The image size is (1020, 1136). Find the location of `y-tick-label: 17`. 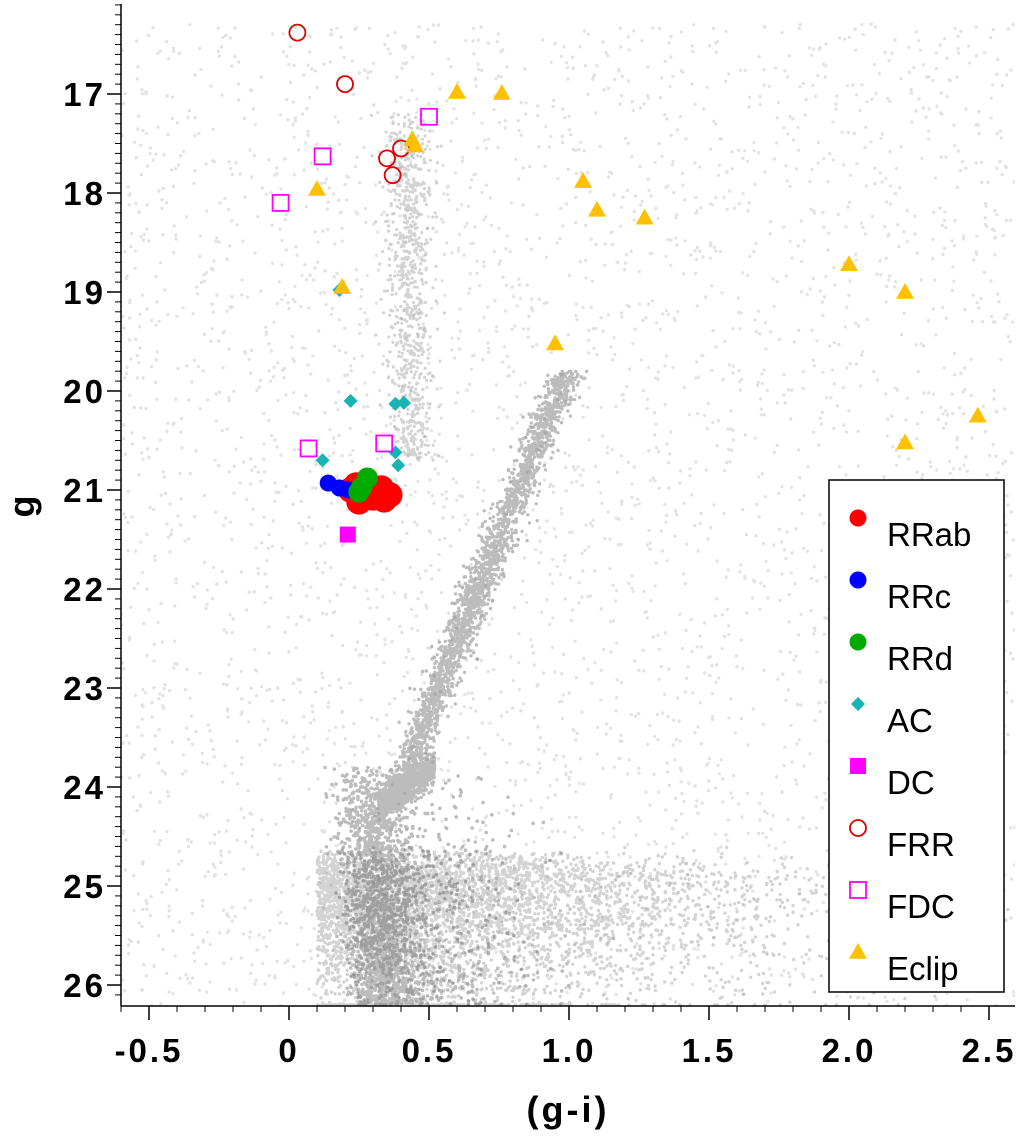

y-tick-label: 17 is located at coordinates (84, 94).